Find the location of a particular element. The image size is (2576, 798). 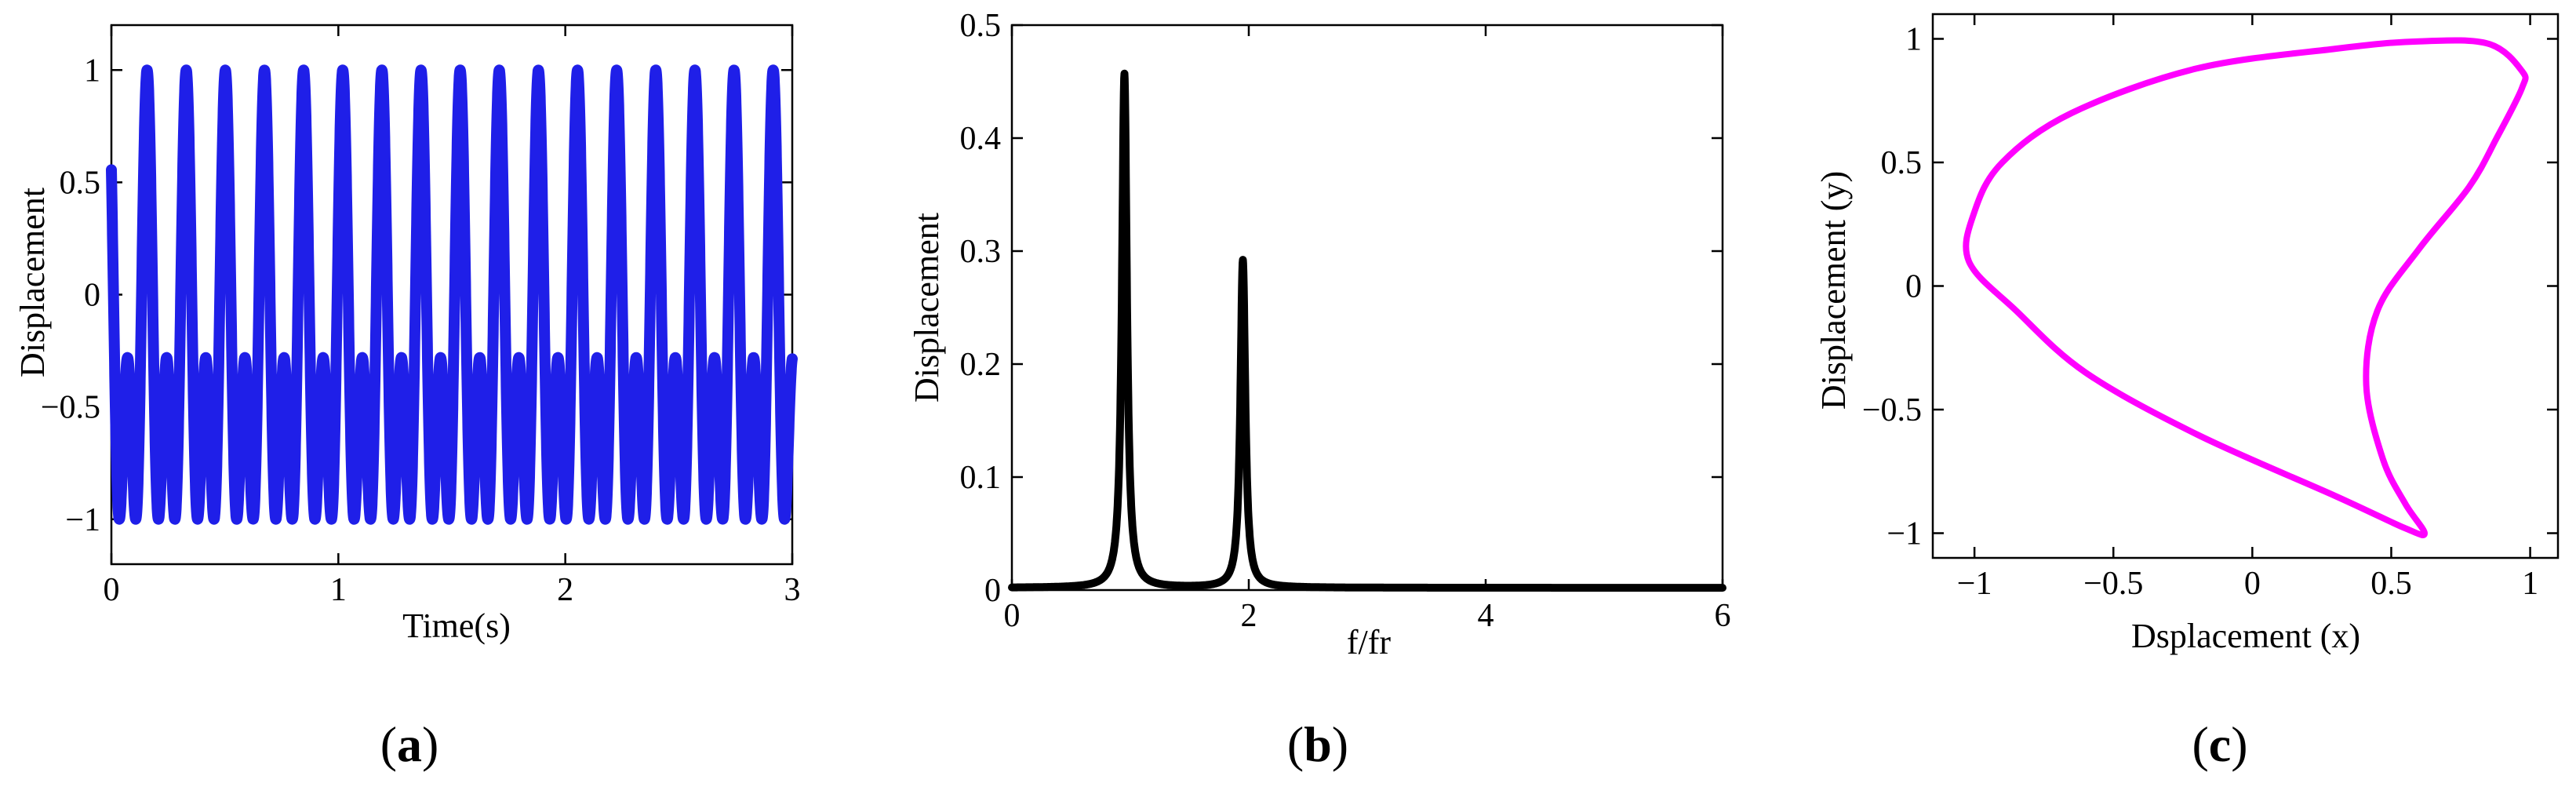

panel-b-ytick-label: 0.5 is located at coordinates (981, 26).